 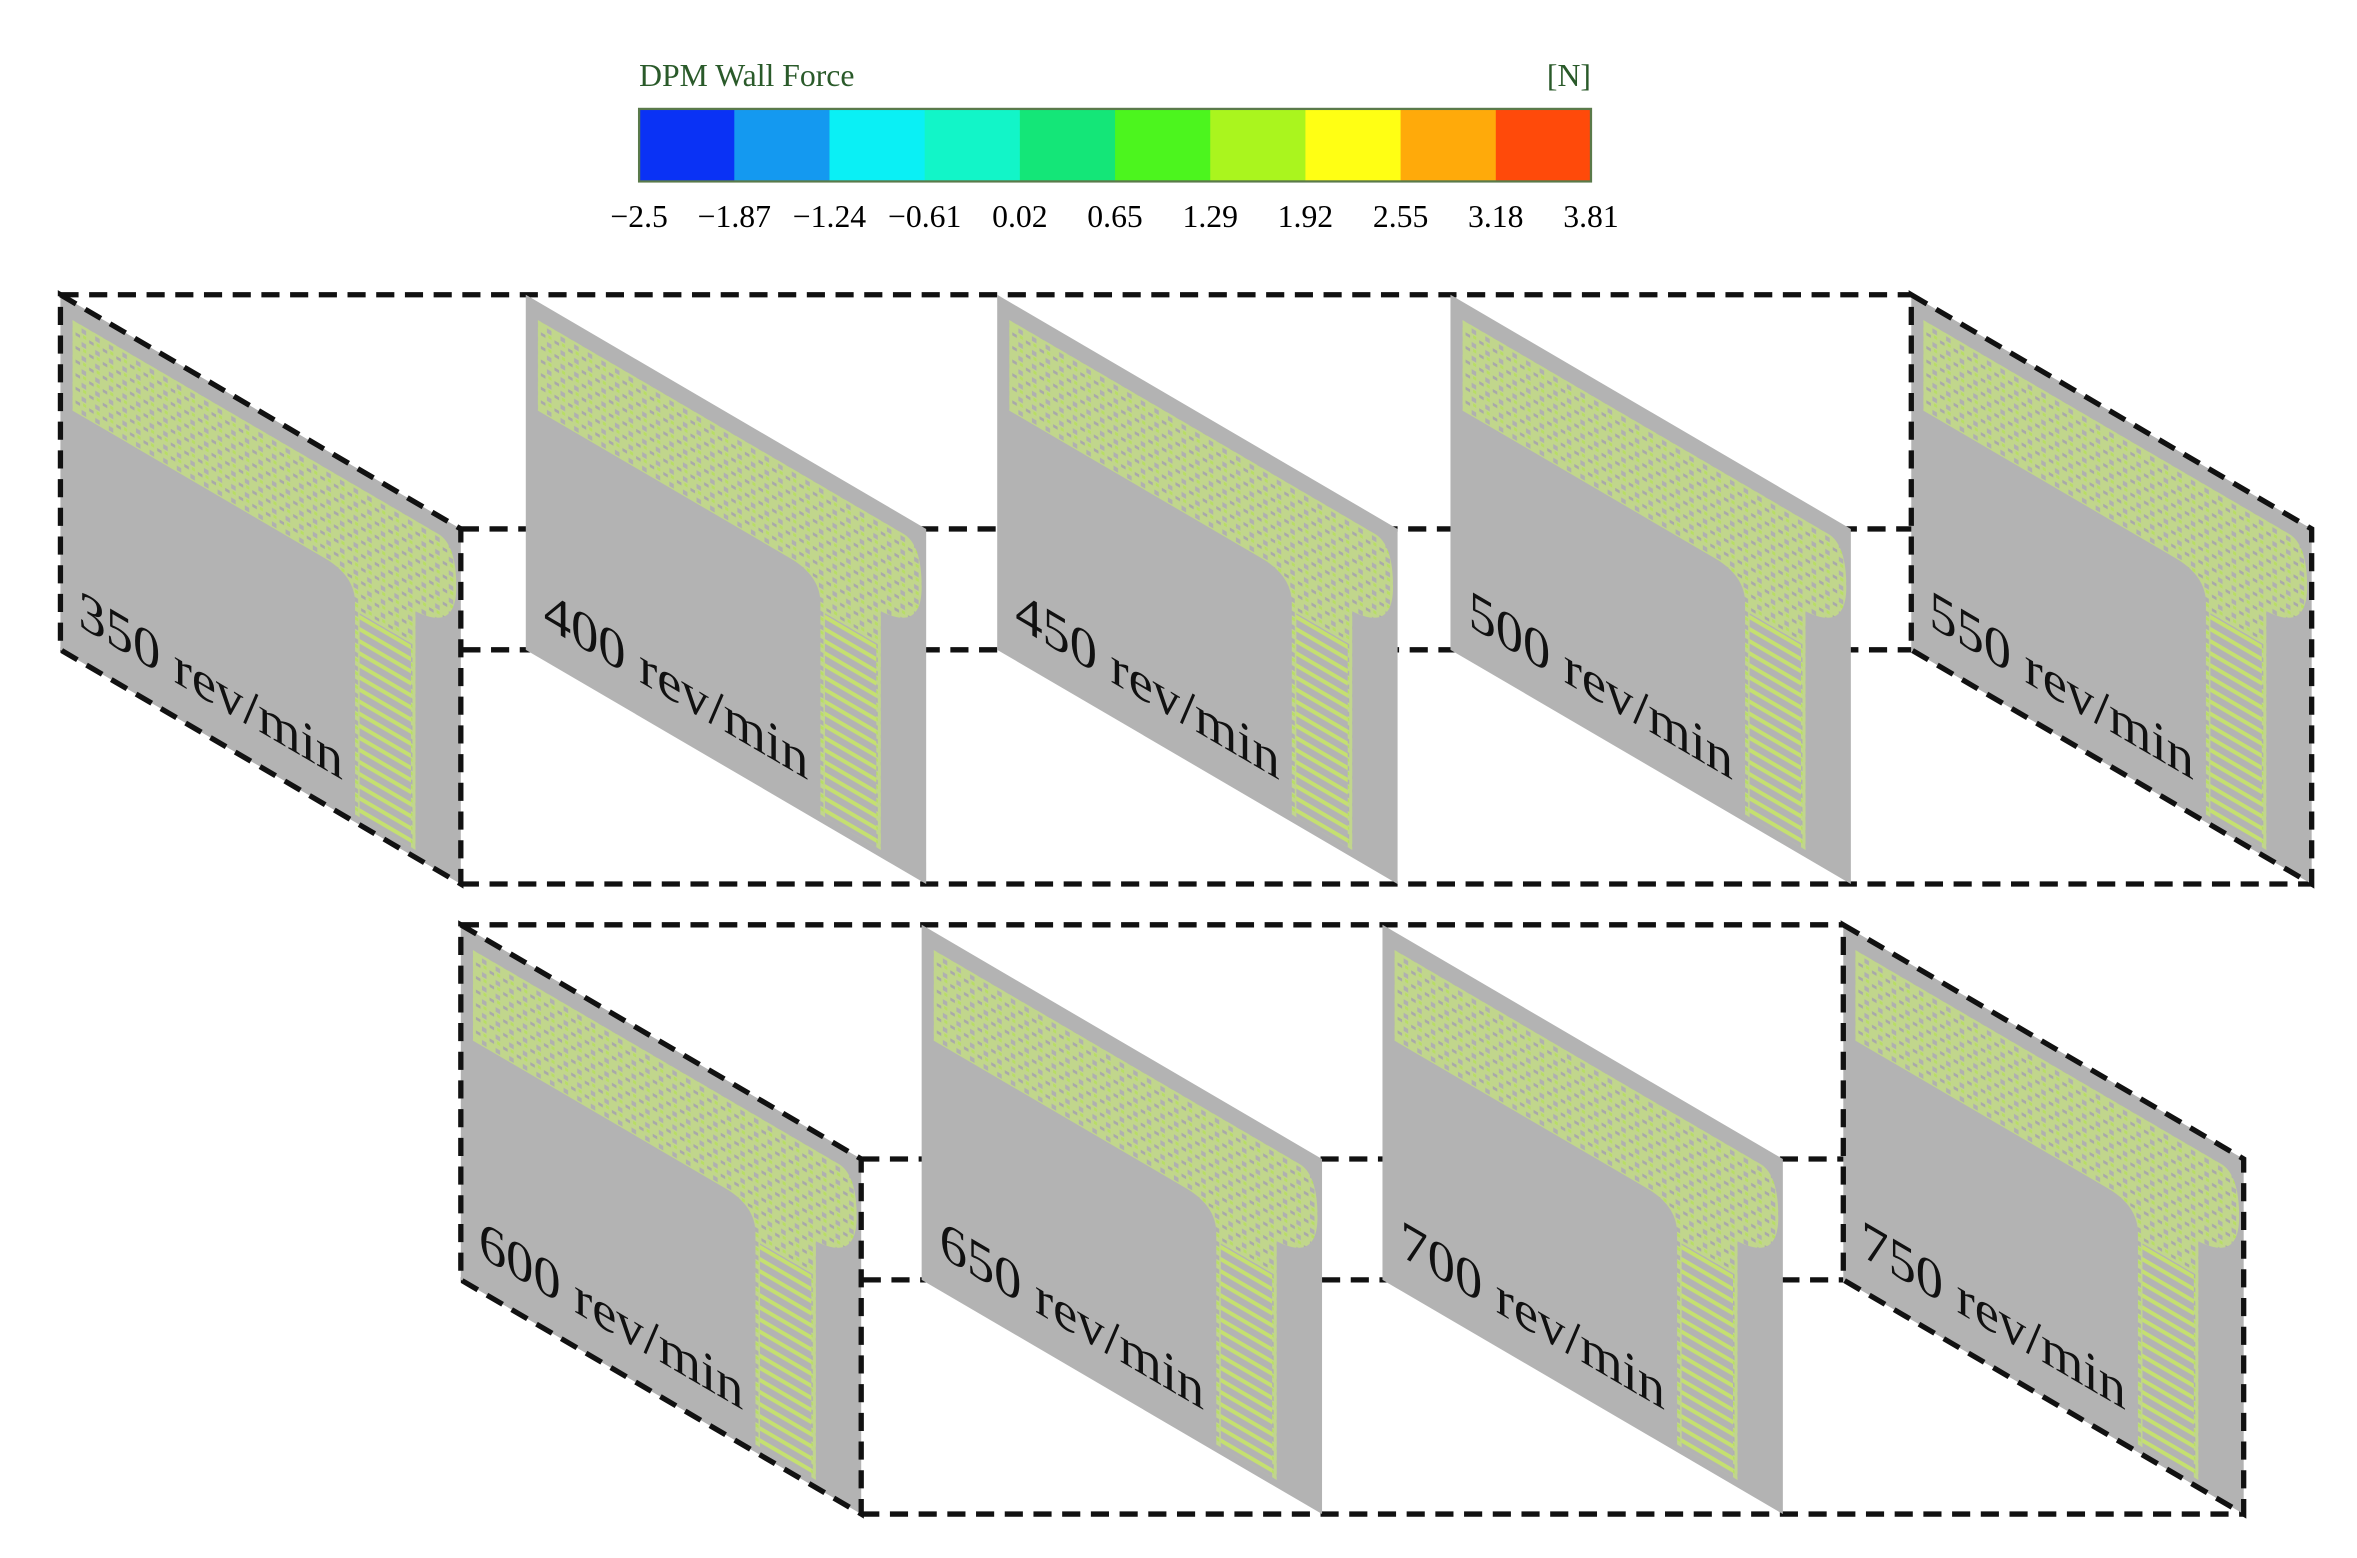 I want to click on panel: 400 rev/min, so click(x=726, y=589).